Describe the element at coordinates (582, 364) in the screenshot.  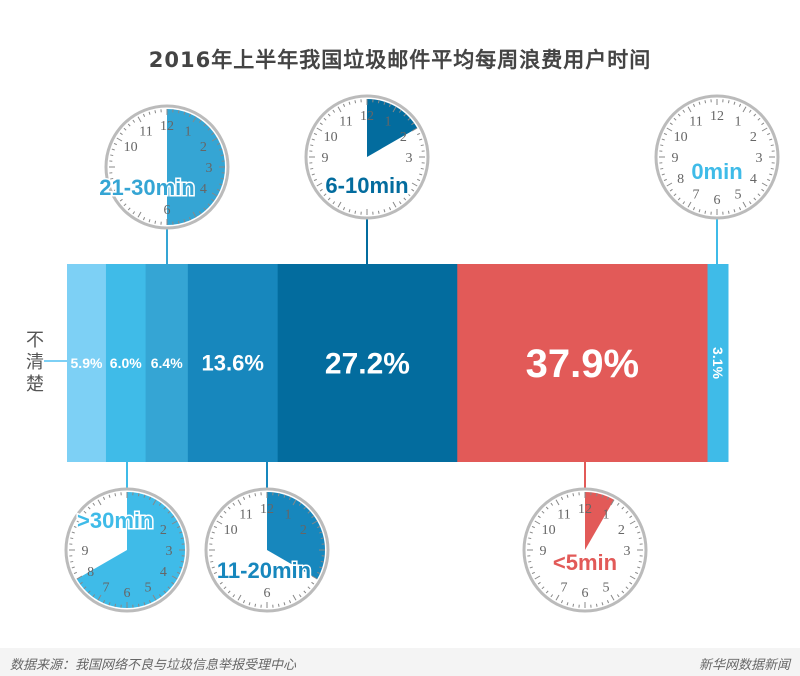
I see `segment-label: 37.9%` at that location.